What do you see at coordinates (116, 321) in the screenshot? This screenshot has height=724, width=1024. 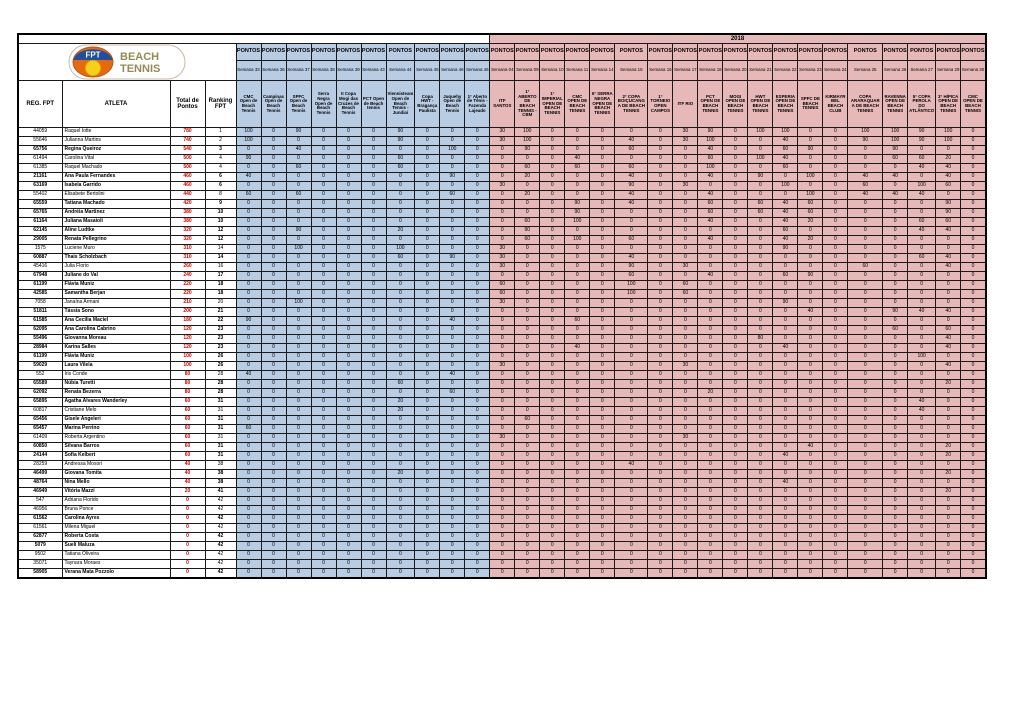 I see `cell-athlete-name: Ana Cecilia Maciel` at bounding box center [116, 321].